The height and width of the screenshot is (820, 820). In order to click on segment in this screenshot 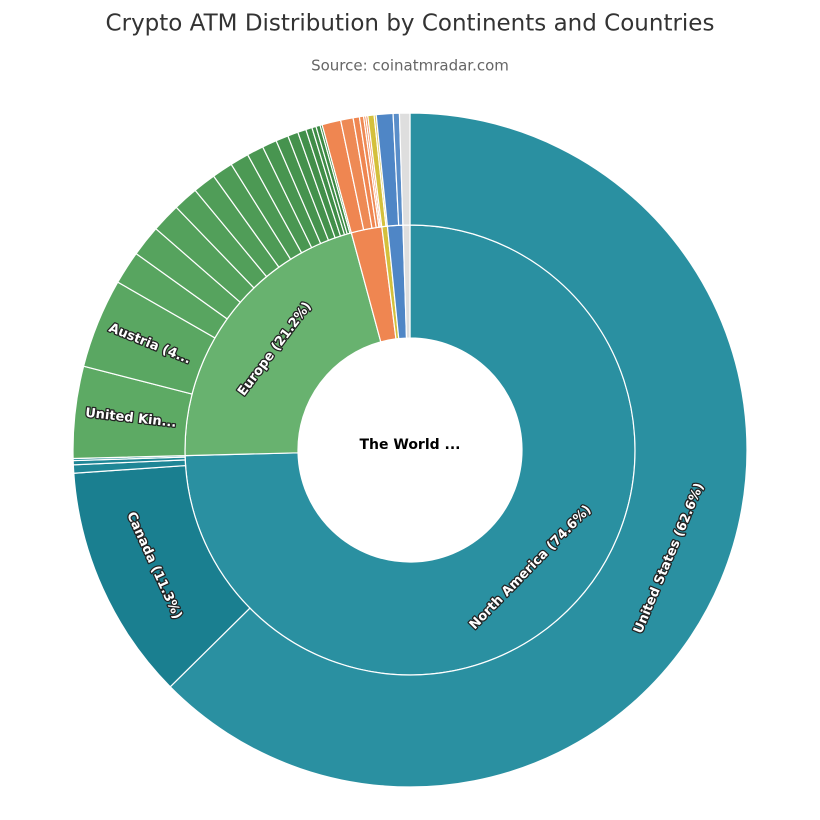, I will do `click(404, 169)`.